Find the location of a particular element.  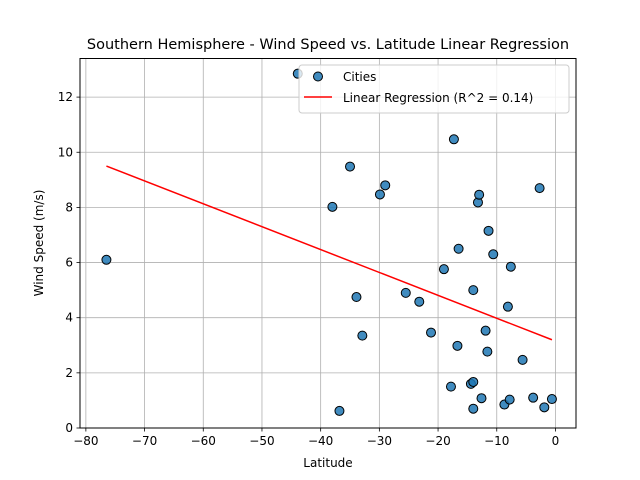

x-axis-ticks: −80 −70 −60 −50 −40 −30 −20 −10 0 is located at coordinates (316, 438).